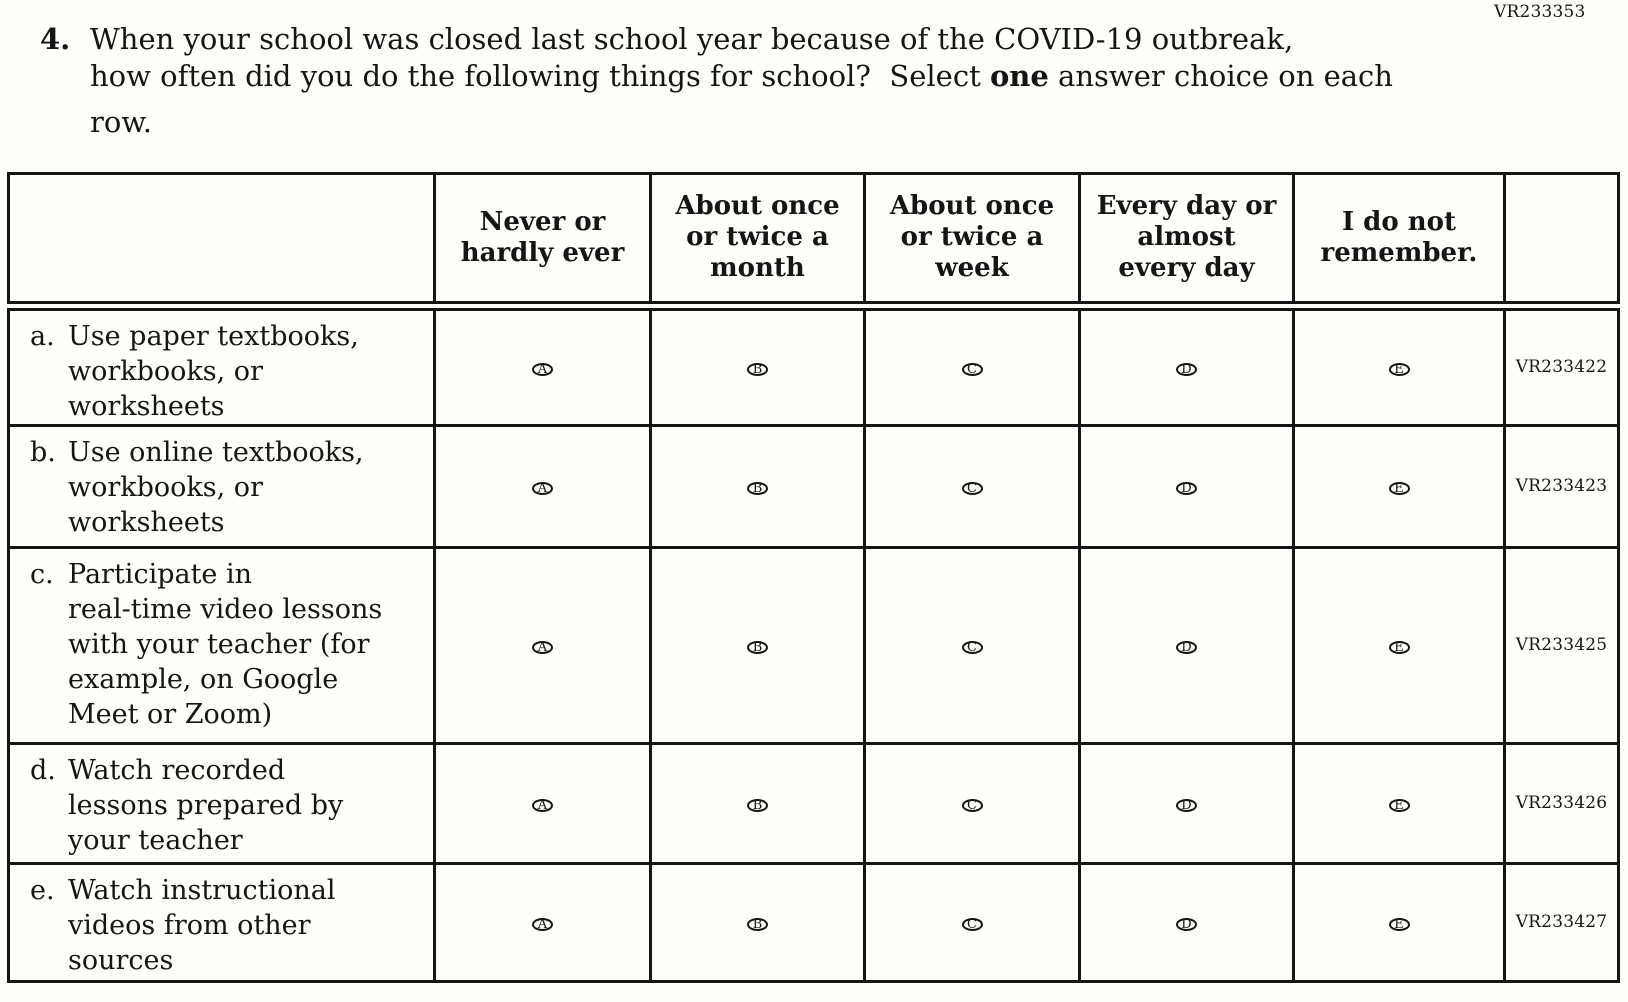 This screenshot has height=1002, width=1628. I want to click on row-e-option-a-bubble: A, so click(542, 924).